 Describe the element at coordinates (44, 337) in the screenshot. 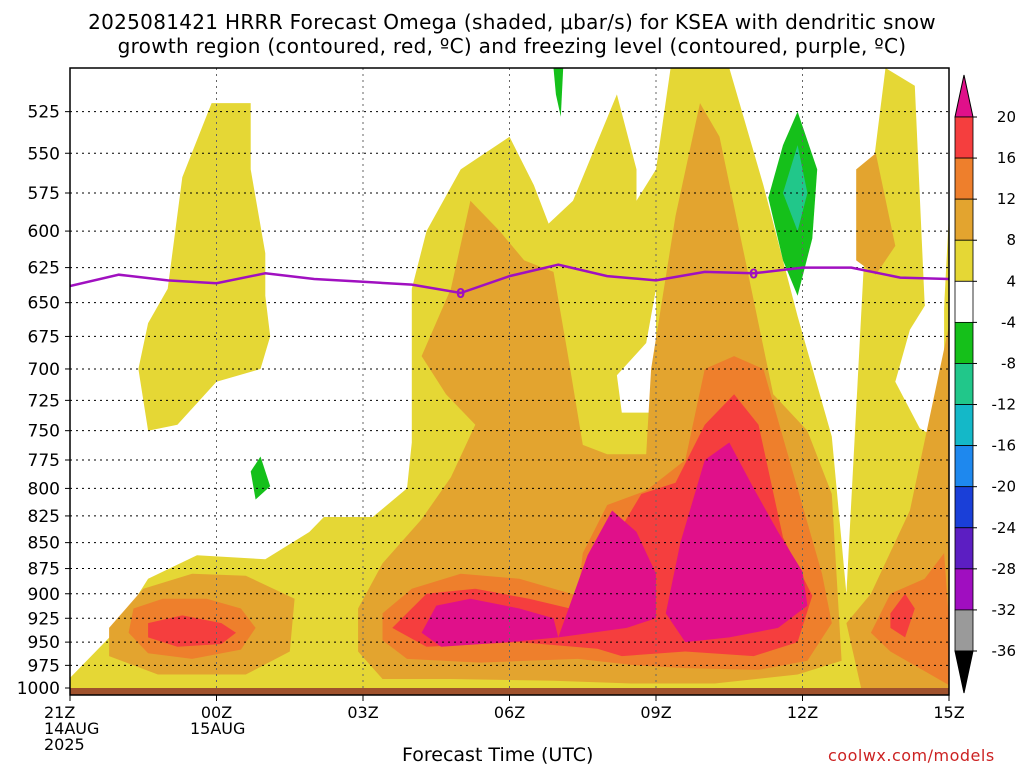

I see `y-tick-label: 675` at that location.